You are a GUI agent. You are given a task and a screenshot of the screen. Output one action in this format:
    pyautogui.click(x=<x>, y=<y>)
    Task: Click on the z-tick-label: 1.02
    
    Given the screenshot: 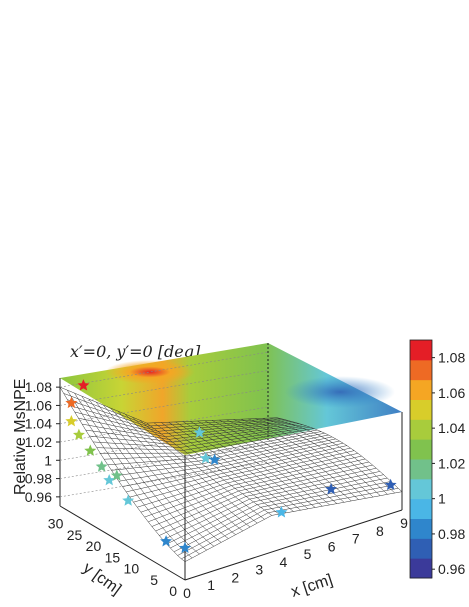 What is the action you would take?
    pyautogui.click(x=38, y=442)
    